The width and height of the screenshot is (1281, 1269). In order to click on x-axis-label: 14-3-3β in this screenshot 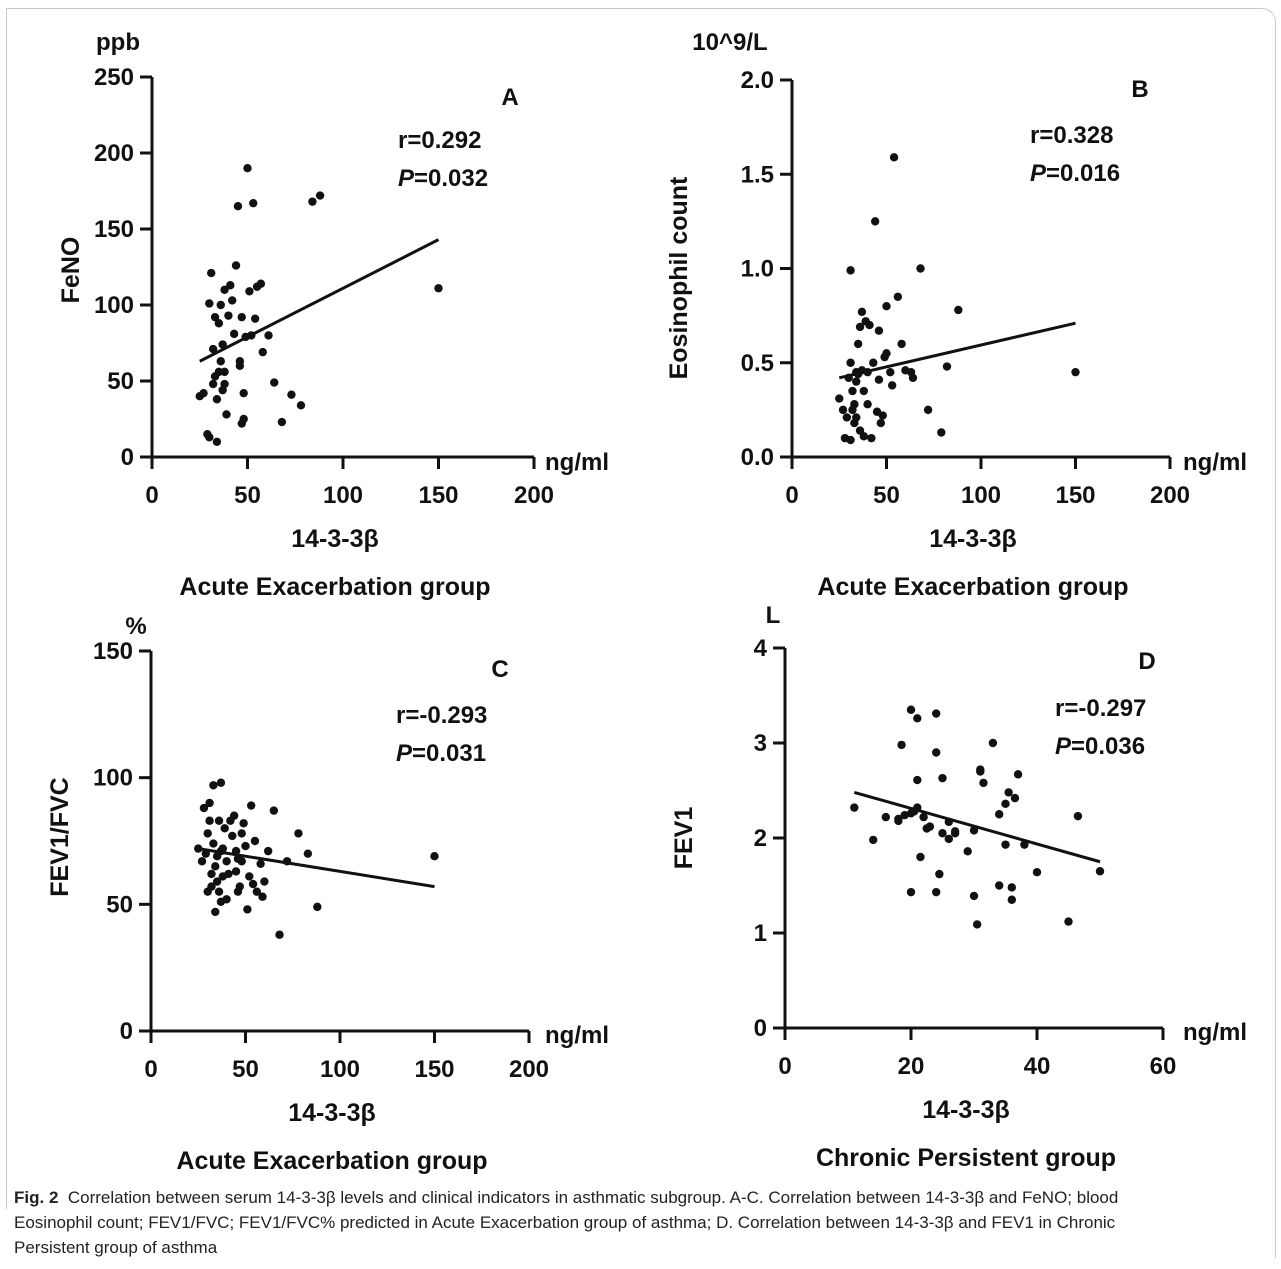, I will do `click(973, 539)`.